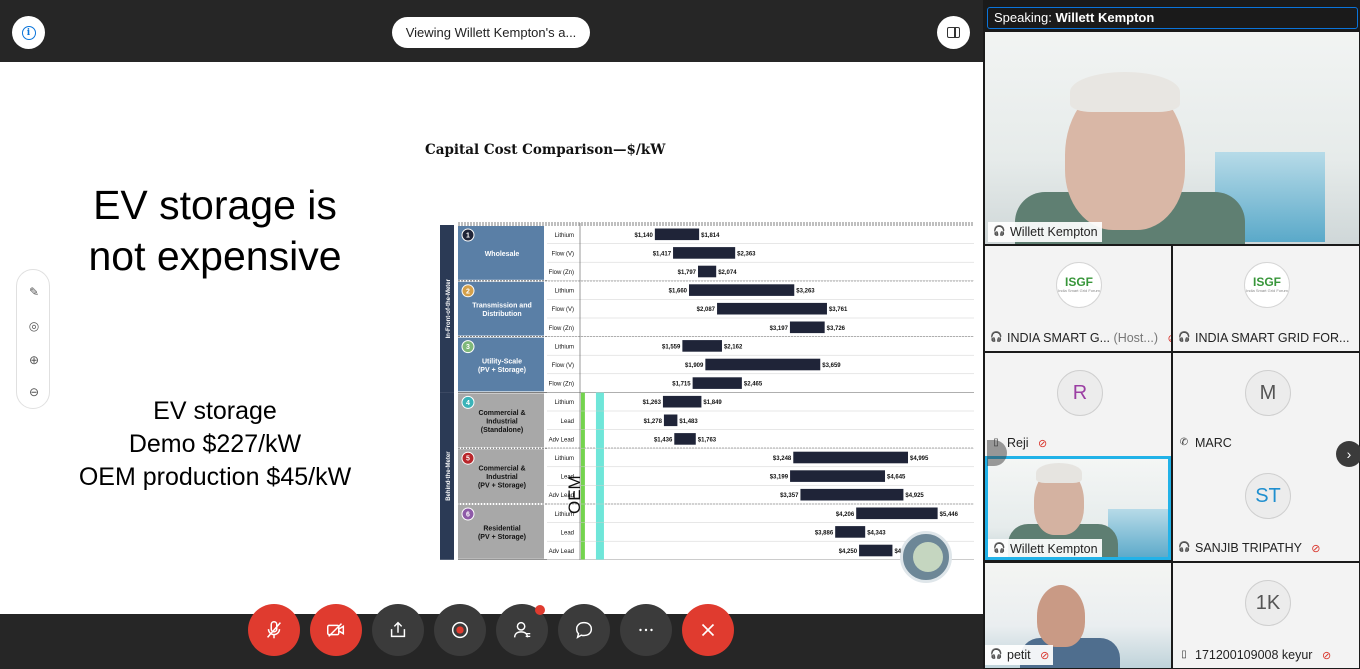 This screenshot has height=669, width=1360. What do you see at coordinates (563, 366) in the screenshot?
I see `row-tech-label: Flow (V)` at bounding box center [563, 366].